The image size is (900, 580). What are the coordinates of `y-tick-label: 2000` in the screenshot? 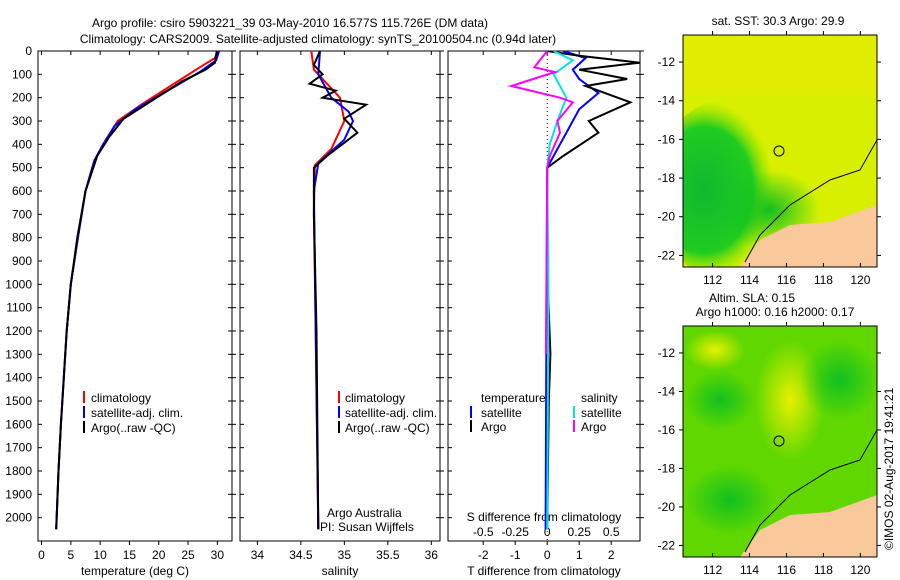 It's located at (18, 518).